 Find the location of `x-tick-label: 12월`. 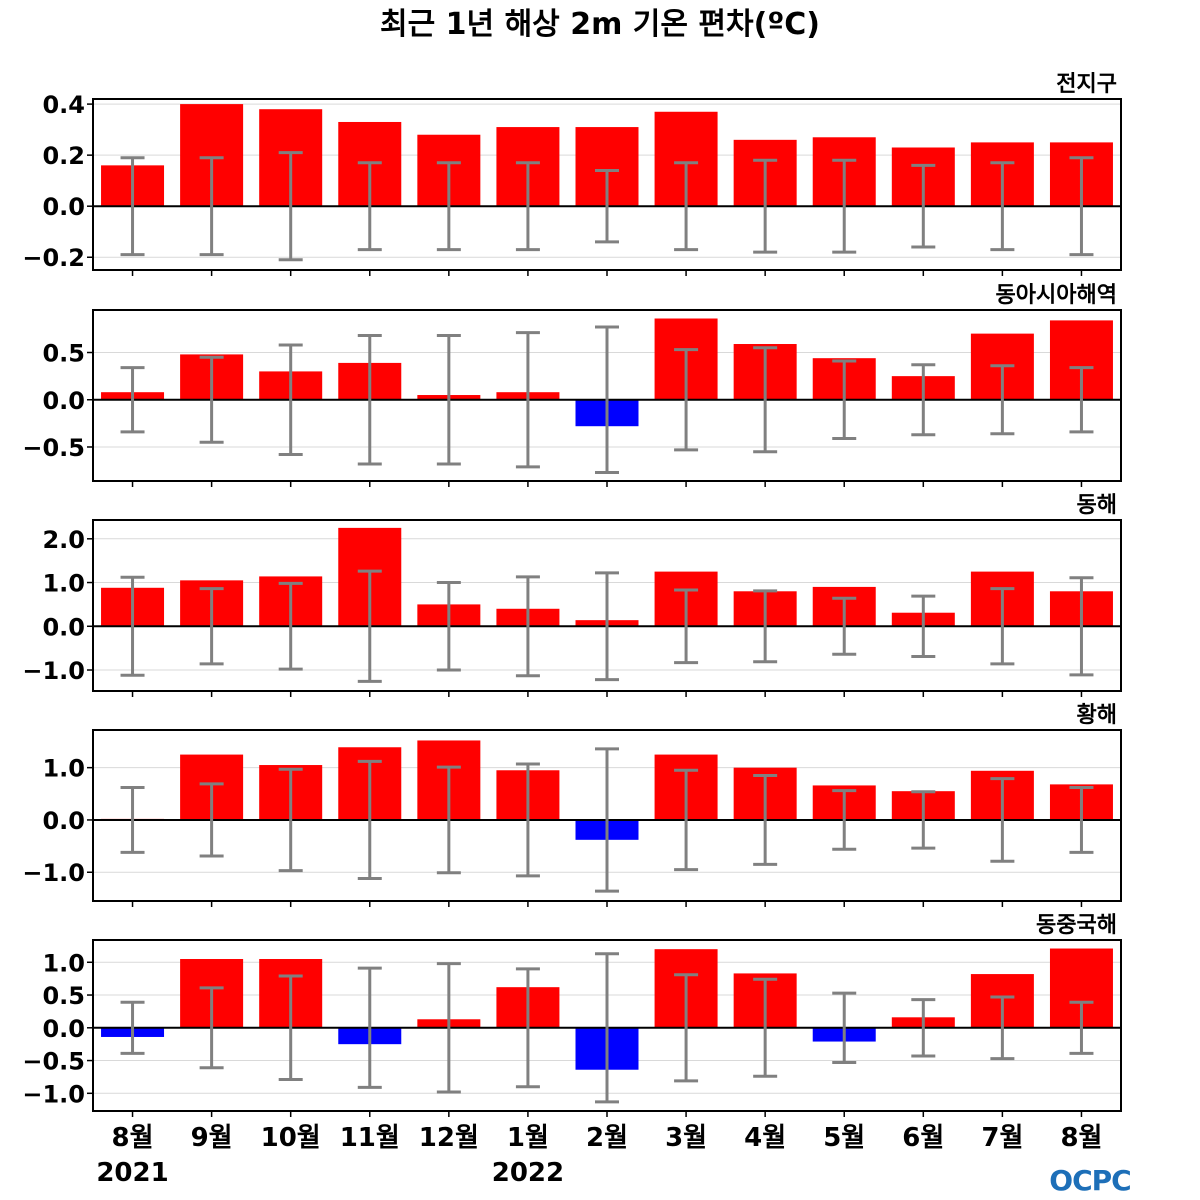

x-tick-label: 12월 is located at coordinates (449, 1138).